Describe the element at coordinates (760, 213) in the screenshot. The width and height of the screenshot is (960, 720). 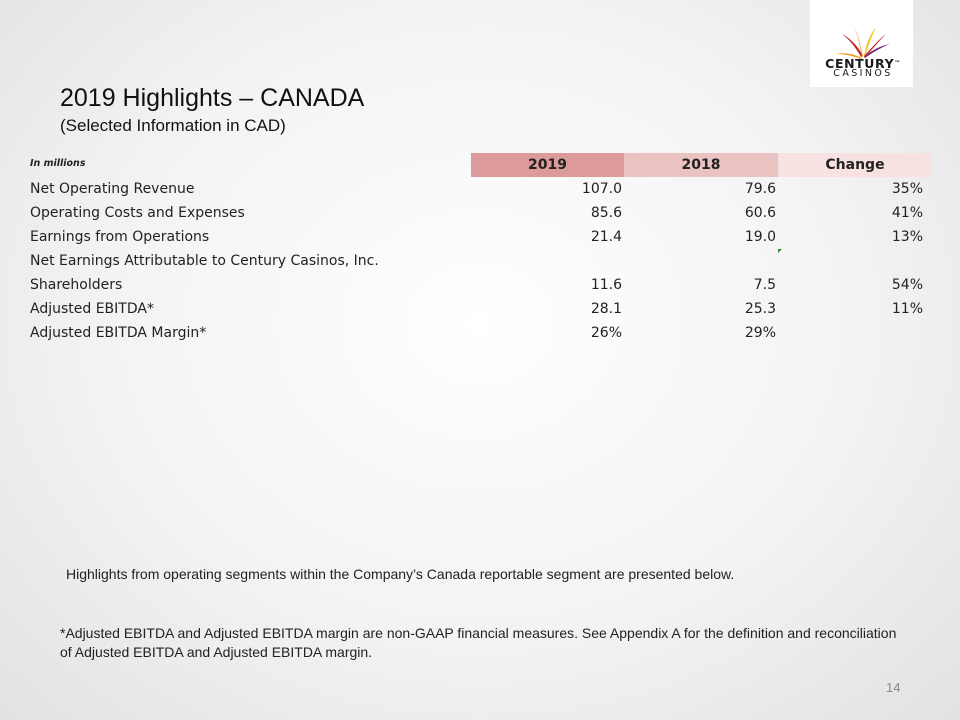
I see `value-2018: 60.6` at that location.